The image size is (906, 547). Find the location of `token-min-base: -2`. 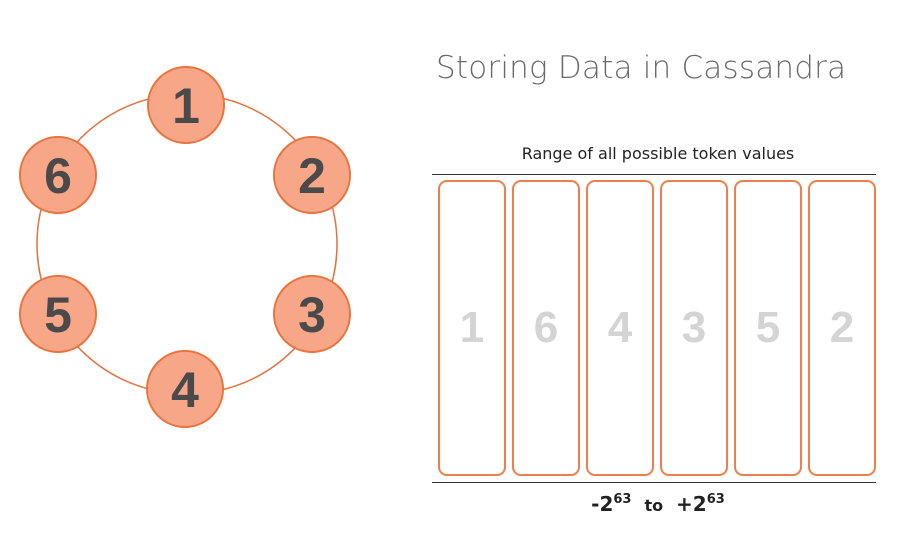

token-min-base: -2 is located at coordinates (602, 504).